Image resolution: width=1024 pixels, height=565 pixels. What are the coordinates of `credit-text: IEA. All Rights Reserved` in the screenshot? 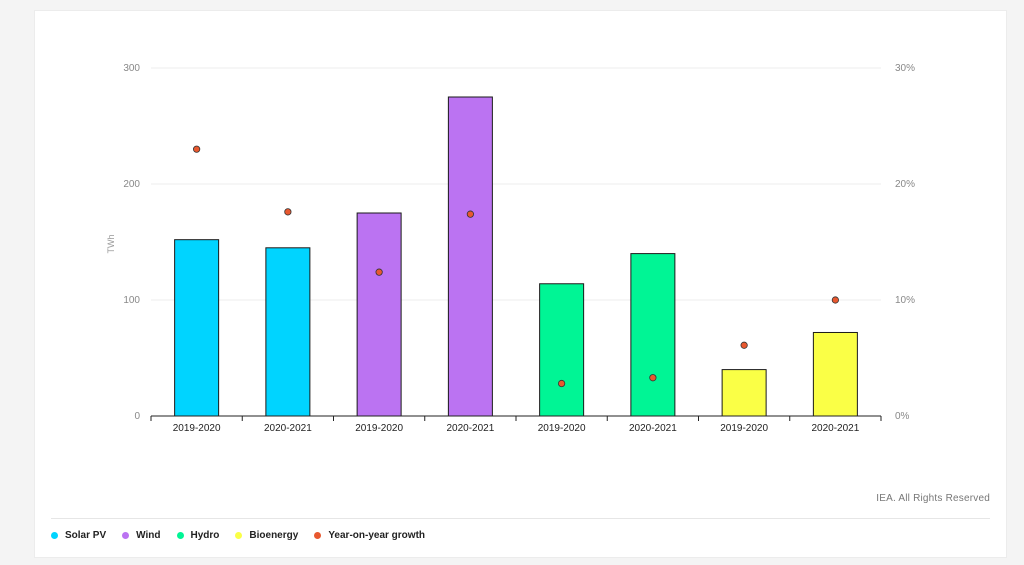 It's located at (933, 498).